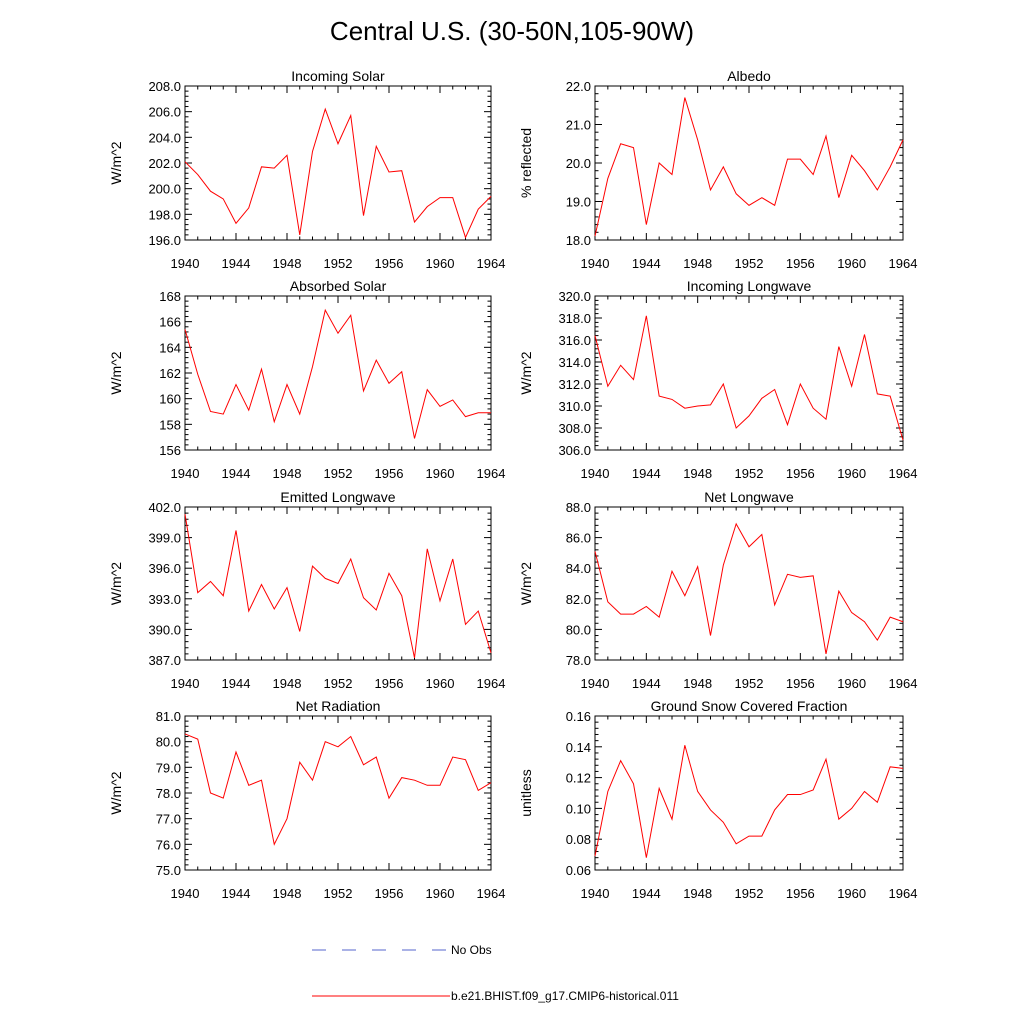  I want to click on y-tick-label: 208.0, so click(164, 86).